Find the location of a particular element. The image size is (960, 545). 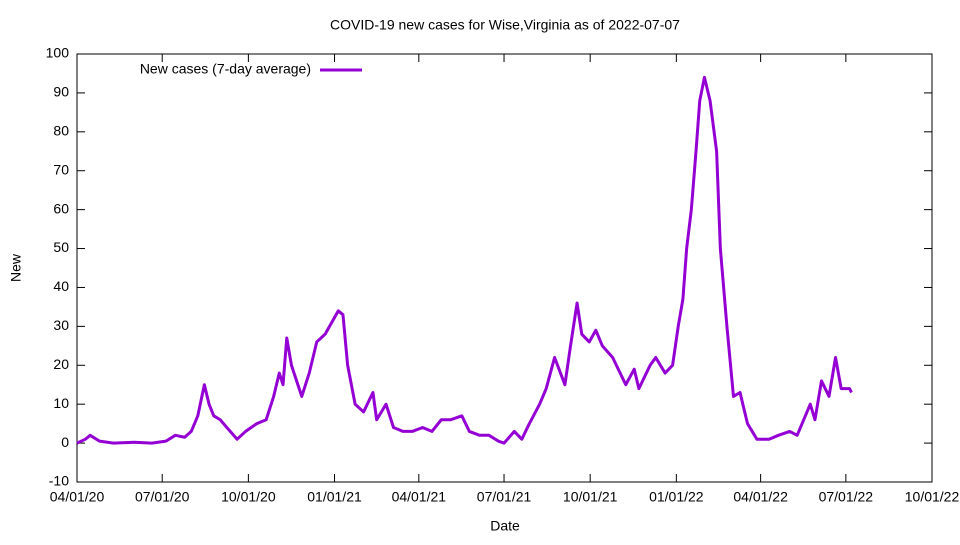

y-tick-label: 70 is located at coordinates (61, 169).